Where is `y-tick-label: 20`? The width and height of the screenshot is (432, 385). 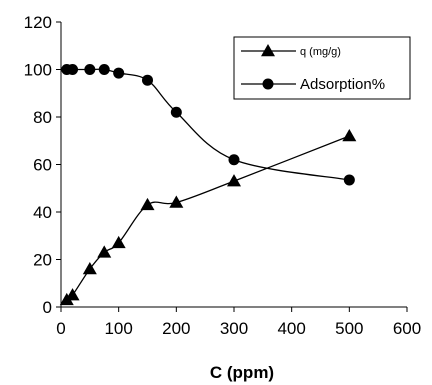 y-tick-label: 20 is located at coordinates (42, 260).